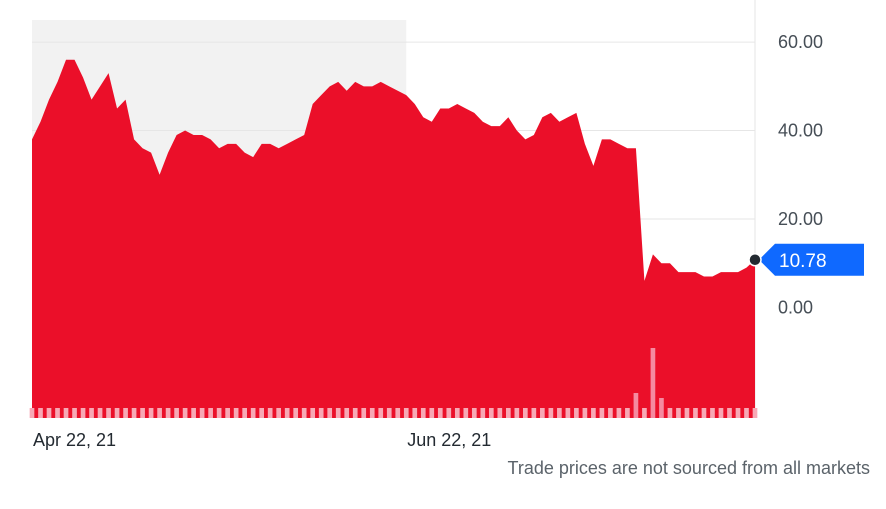 The image size is (886, 509). I want to click on x-tick-label: Apr 22, 21, so click(74, 440).